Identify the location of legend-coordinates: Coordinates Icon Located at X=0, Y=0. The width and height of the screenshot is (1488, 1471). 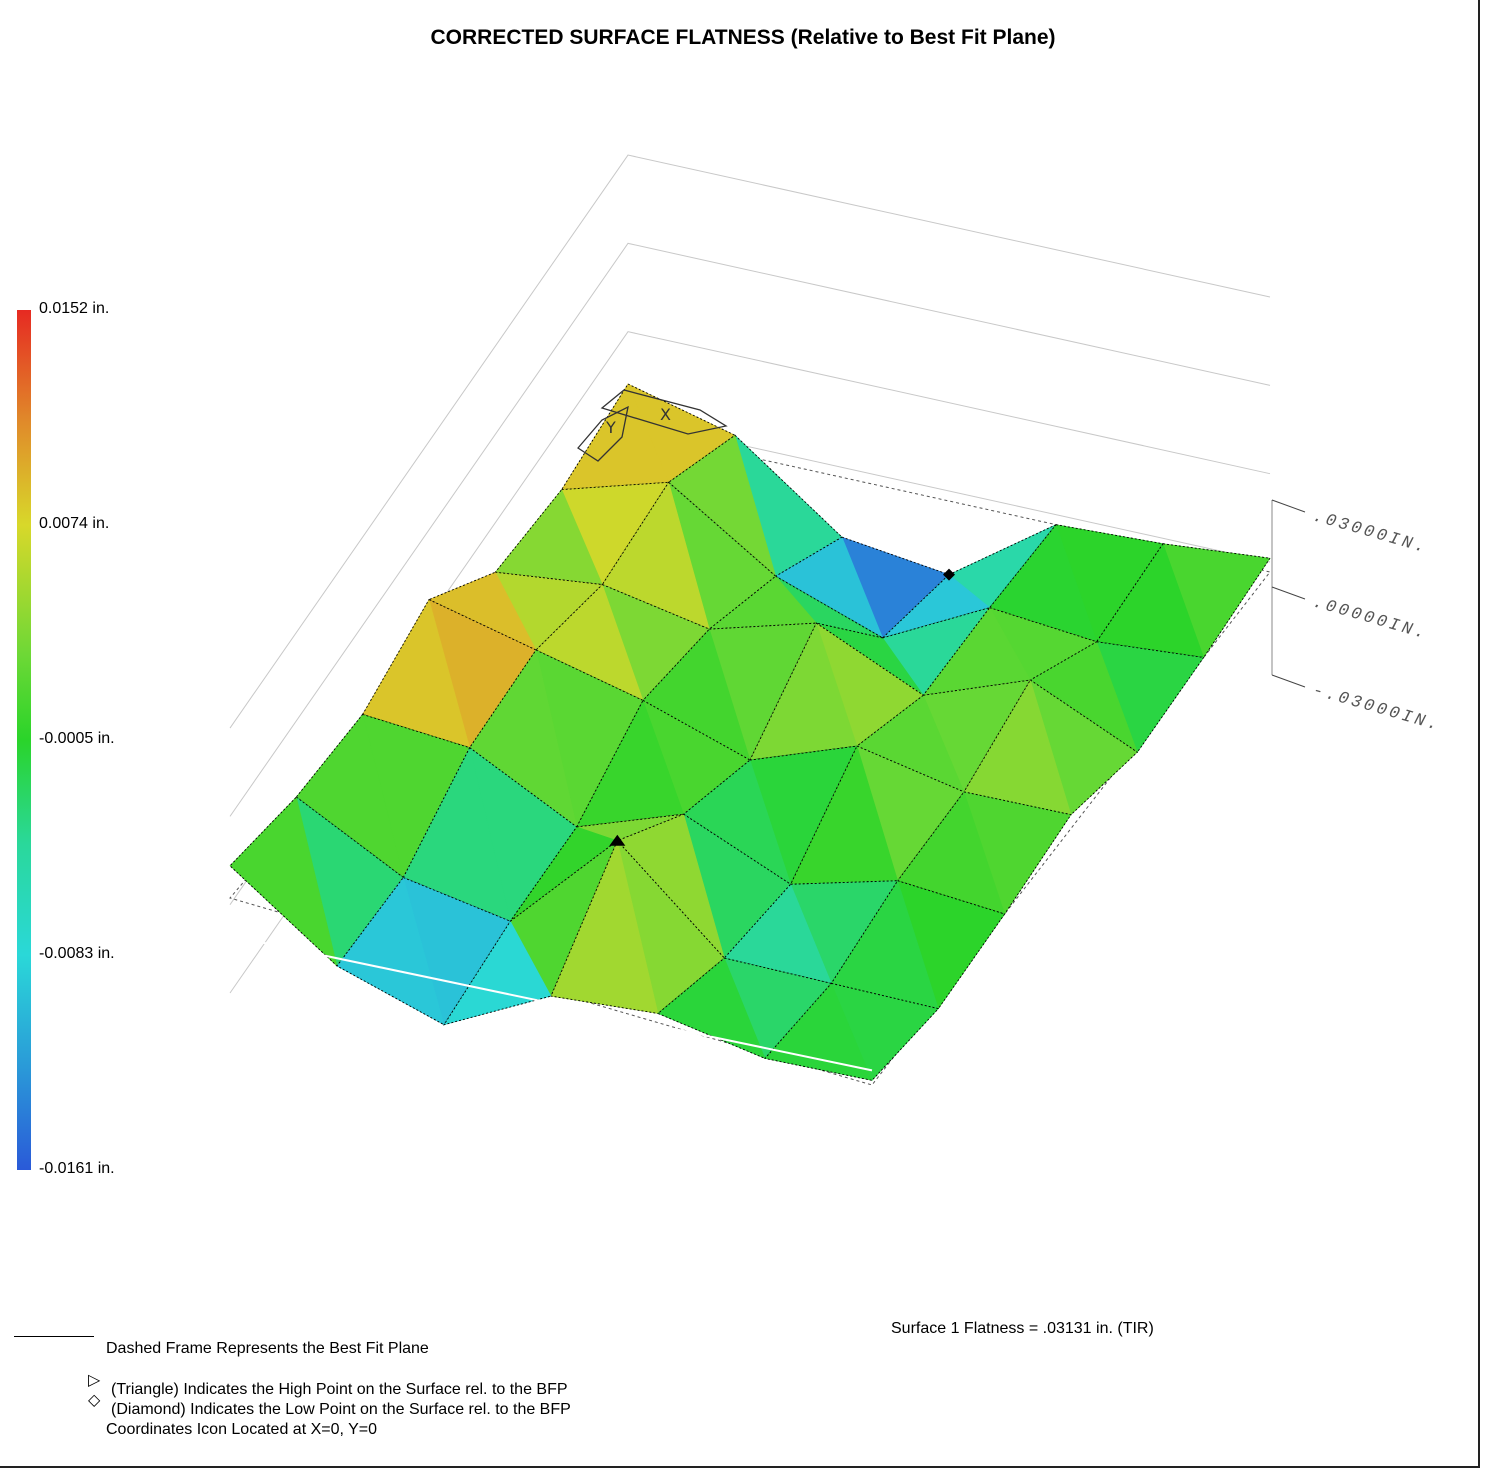
(242, 1429).